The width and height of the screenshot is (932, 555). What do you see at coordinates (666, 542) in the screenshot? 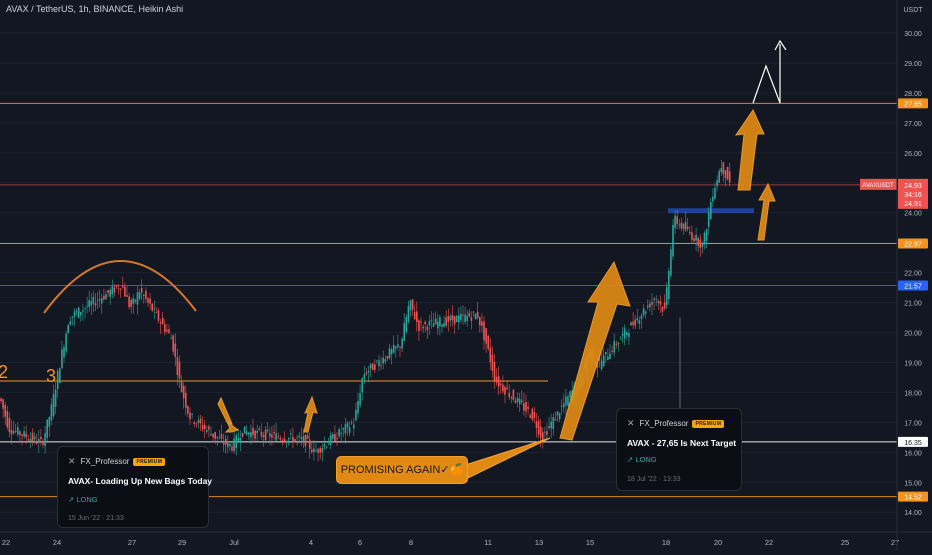
I see `x-tick-label: 18` at bounding box center [666, 542].